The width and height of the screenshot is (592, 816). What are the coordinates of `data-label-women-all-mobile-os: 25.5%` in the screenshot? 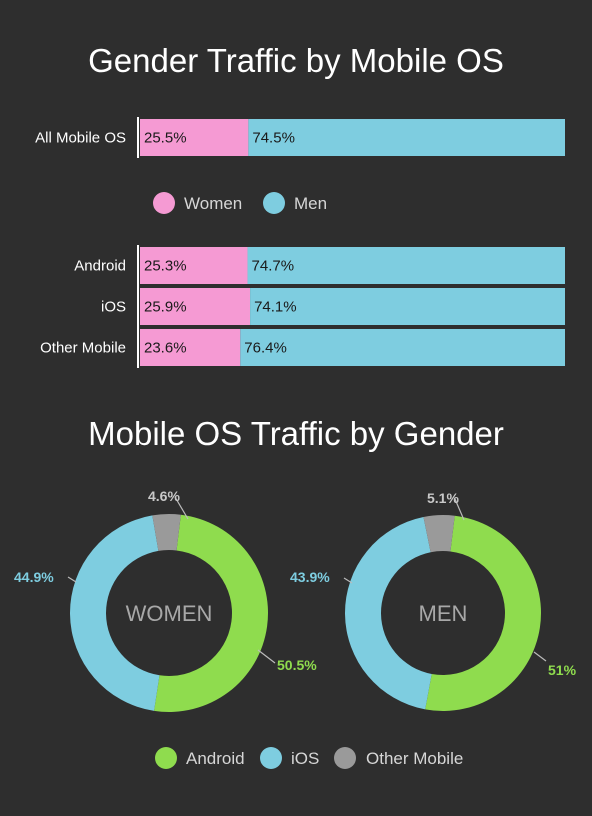 It's located at (165, 138).